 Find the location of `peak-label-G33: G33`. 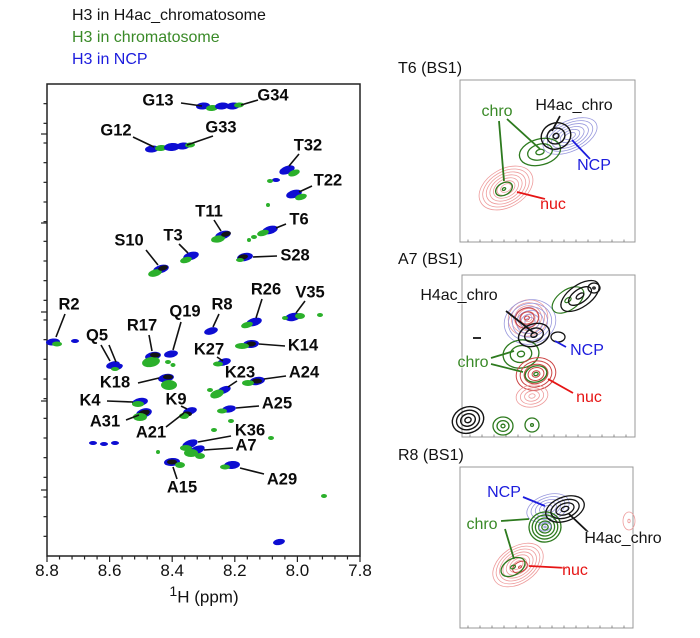

peak-label-G33: G33 is located at coordinates (220, 127).